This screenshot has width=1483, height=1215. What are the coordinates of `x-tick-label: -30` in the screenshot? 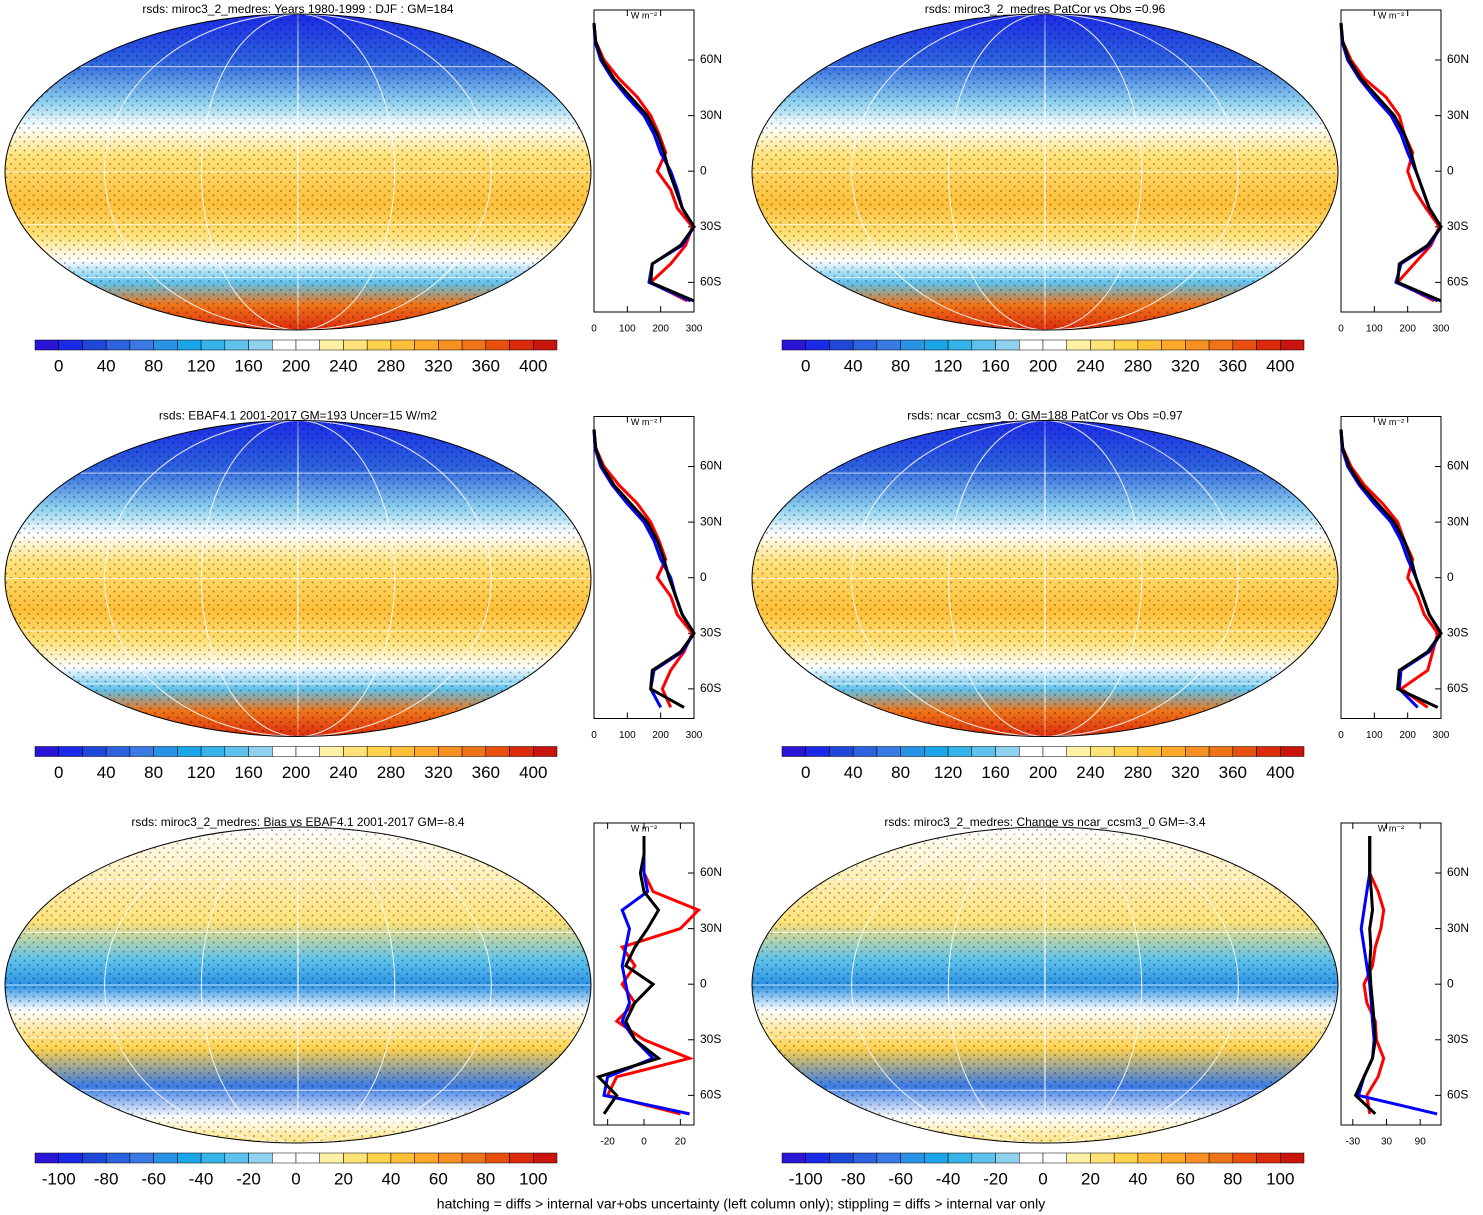 It's located at (1353, 1142).